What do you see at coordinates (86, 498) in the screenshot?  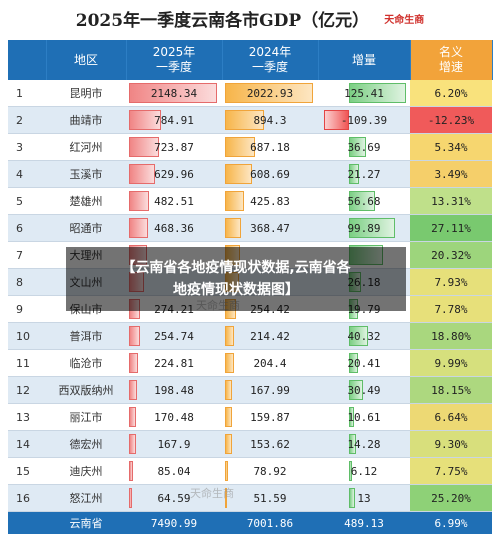 I see `row-city: 怒江州` at bounding box center [86, 498].